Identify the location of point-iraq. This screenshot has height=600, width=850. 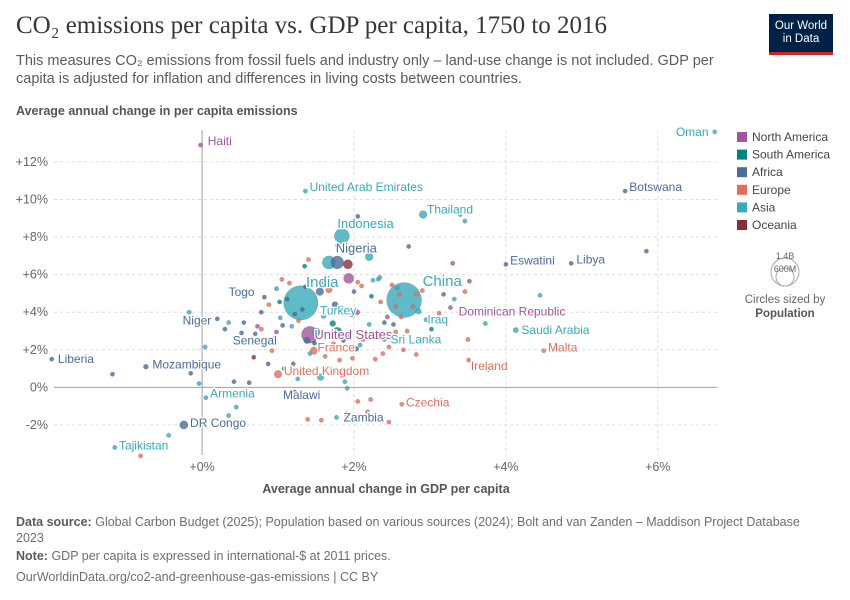
(418, 311).